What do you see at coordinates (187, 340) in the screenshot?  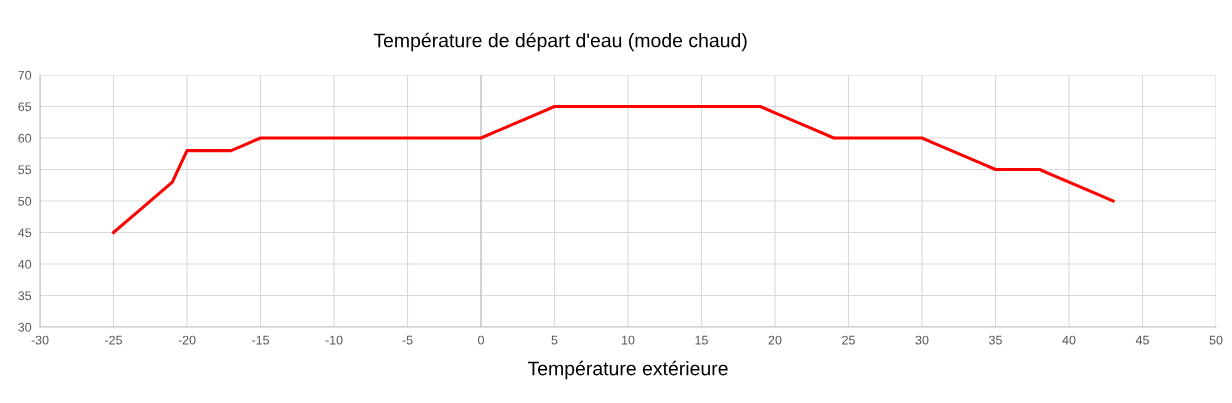 I see `x-tick-label: -20` at bounding box center [187, 340].